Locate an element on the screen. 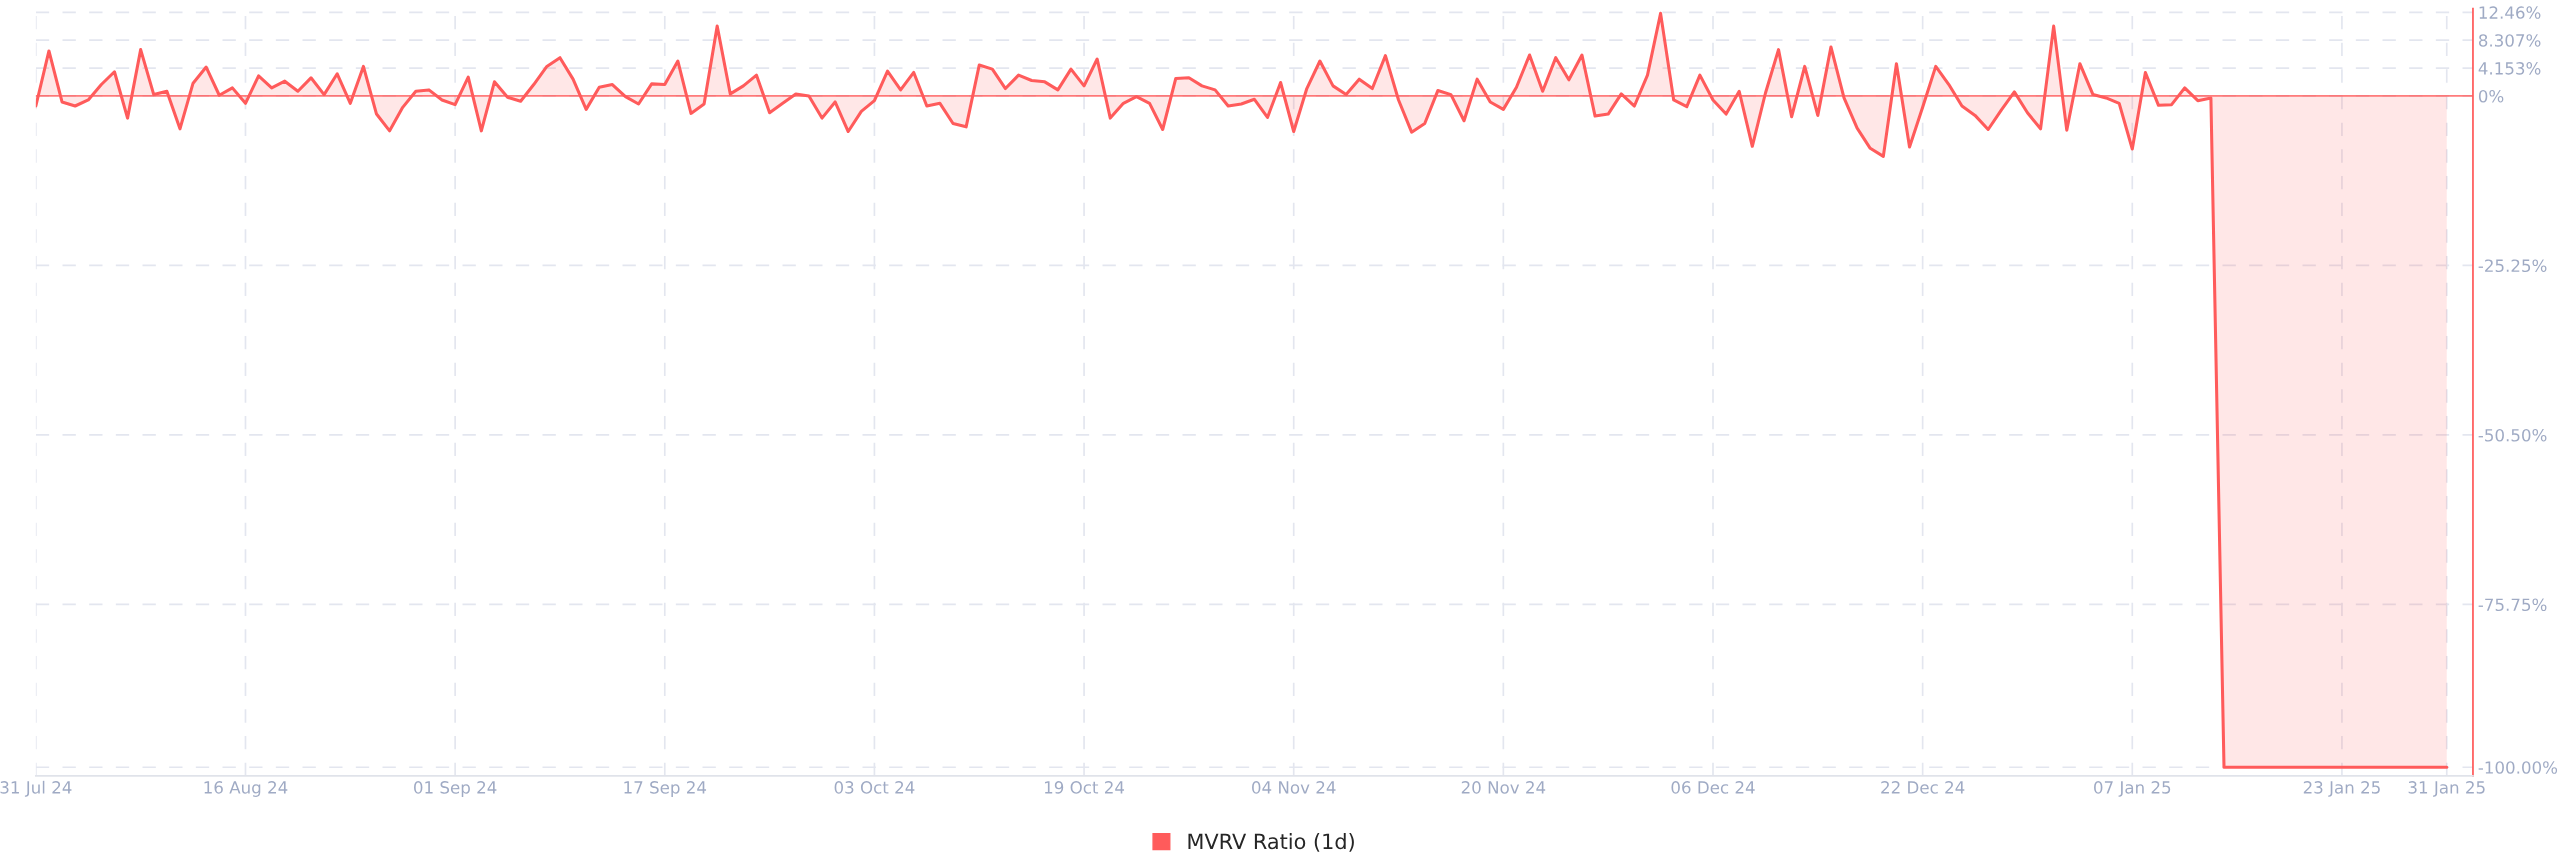  y-tick-label: 12.46% is located at coordinates (2510, 12).